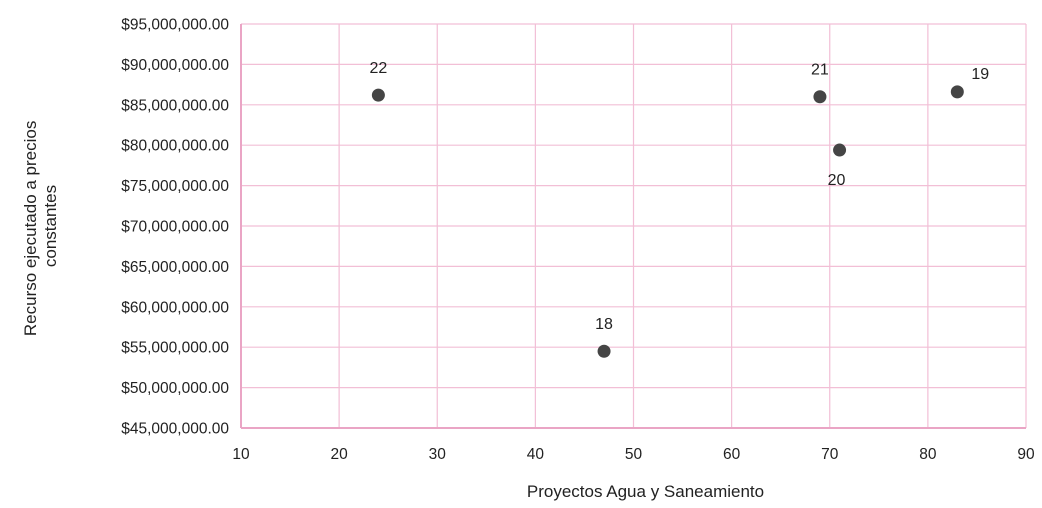 The image size is (1042, 508). What do you see at coordinates (175, 186) in the screenshot?
I see `y-tick-label: $75,000,000.00` at bounding box center [175, 186].